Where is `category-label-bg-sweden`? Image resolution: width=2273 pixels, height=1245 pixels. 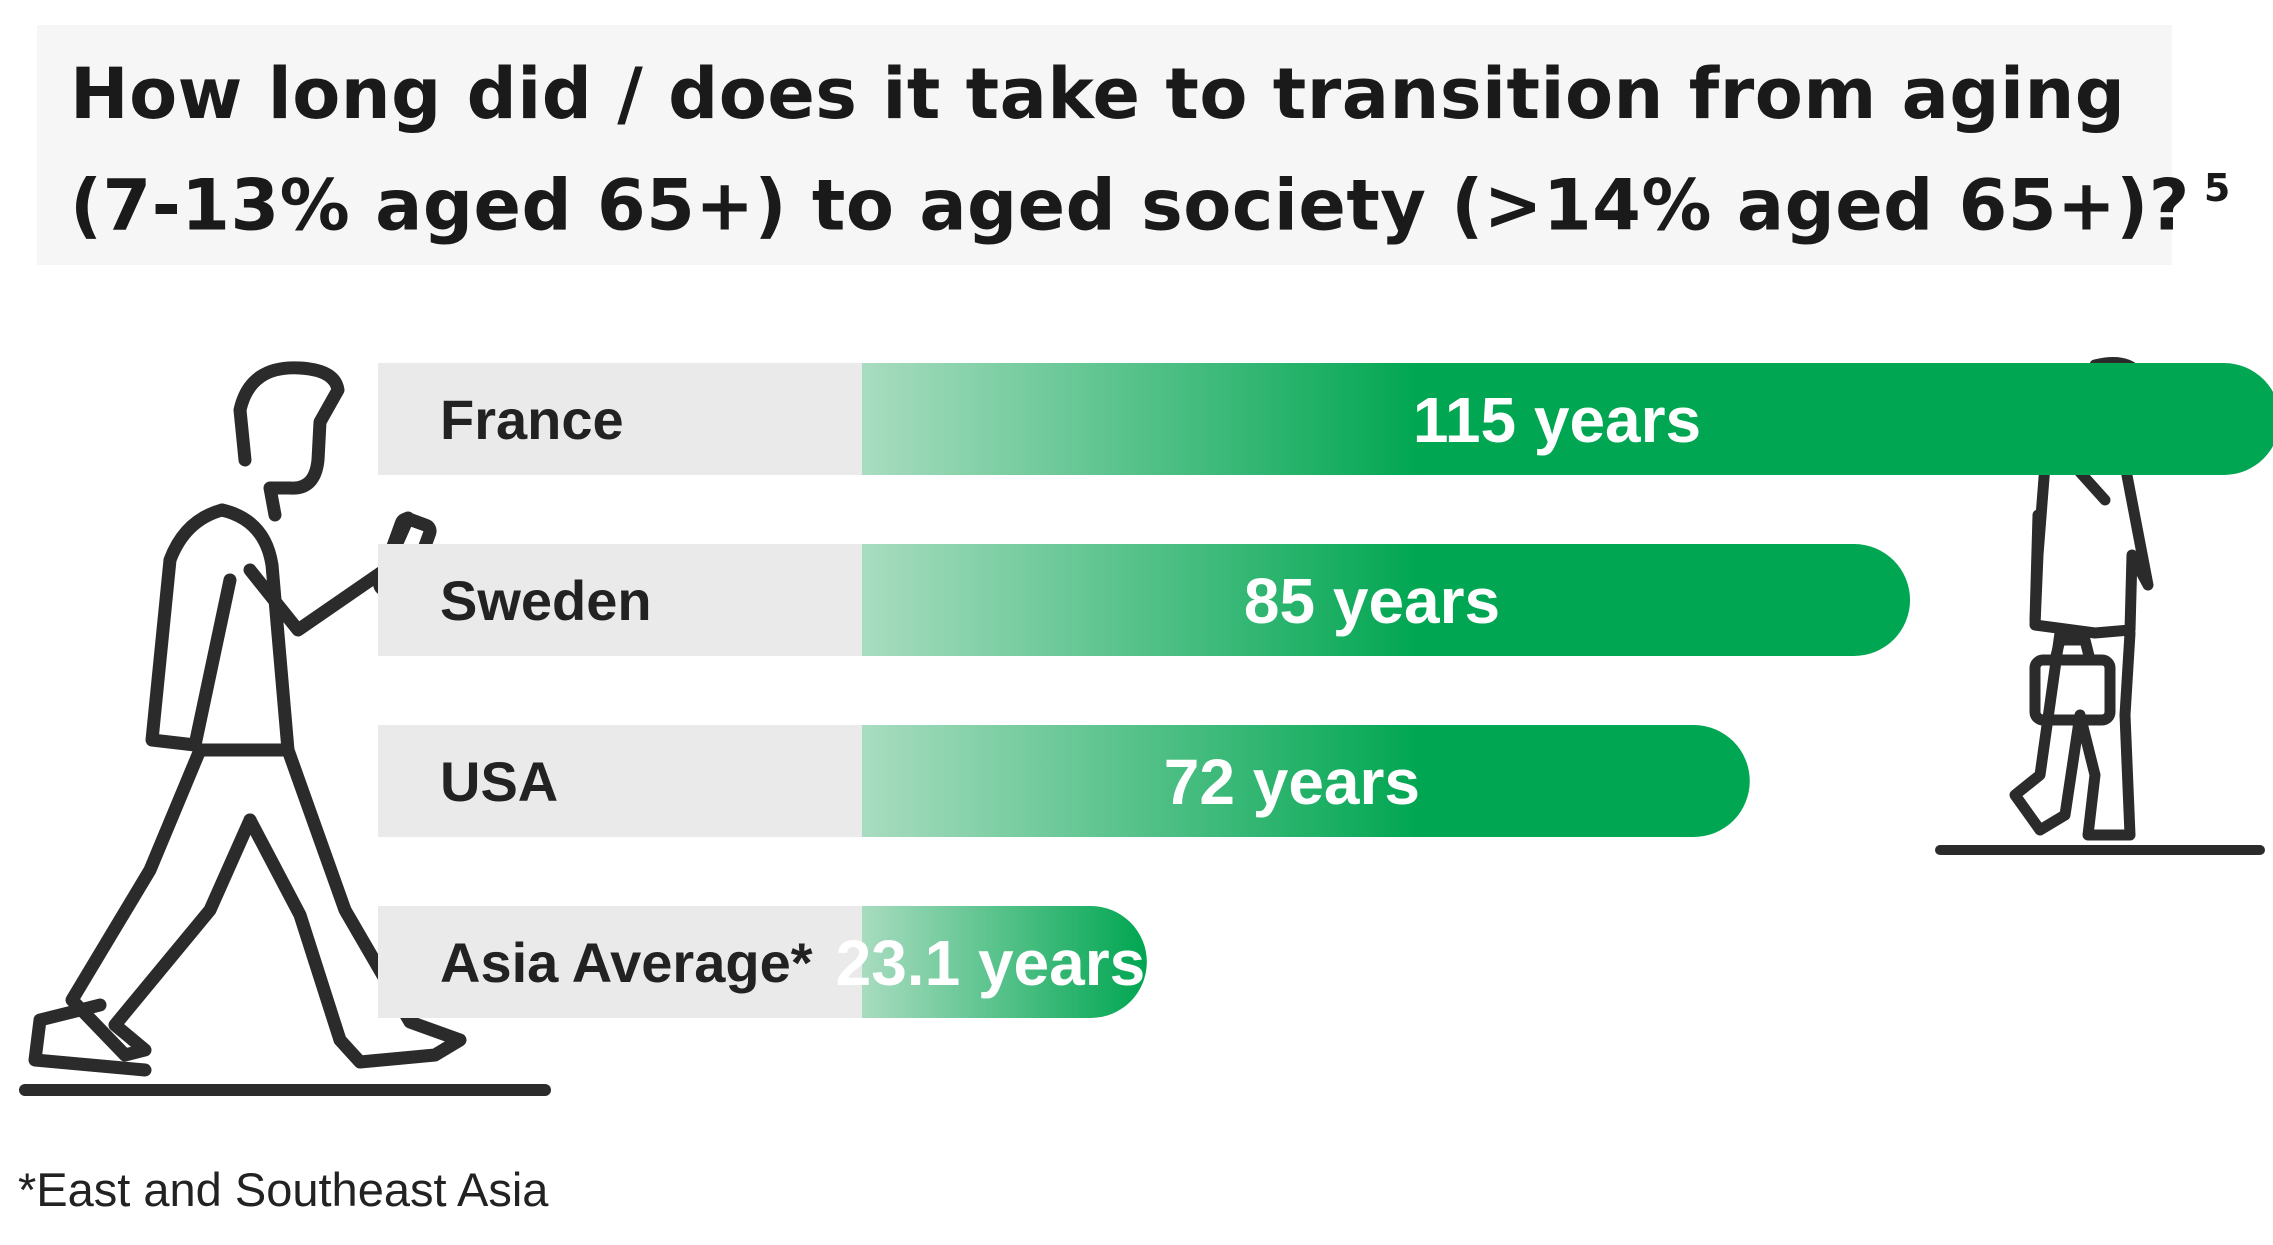 category-label-bg-sweden is located at coordinates (620, 600).